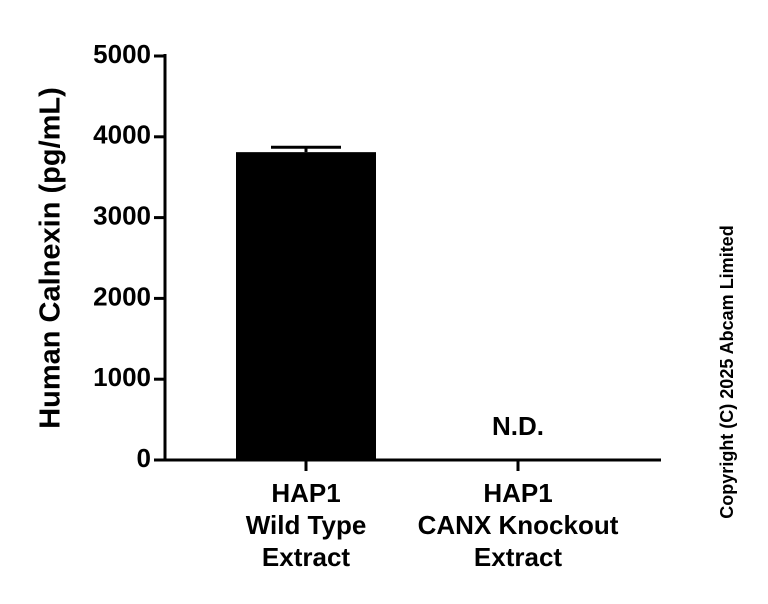 This screenshot has height=604, width=768. I want to click on x-tick-label: CANX Knockout, so click(518, 525).